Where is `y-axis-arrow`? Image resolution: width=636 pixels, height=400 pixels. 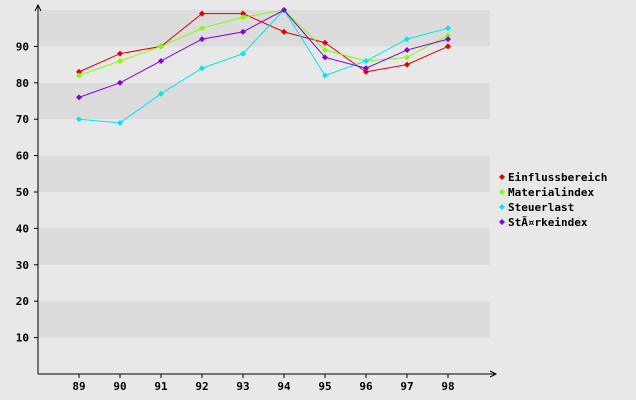 y-axis-arrow is located at coordinates (38, 7).